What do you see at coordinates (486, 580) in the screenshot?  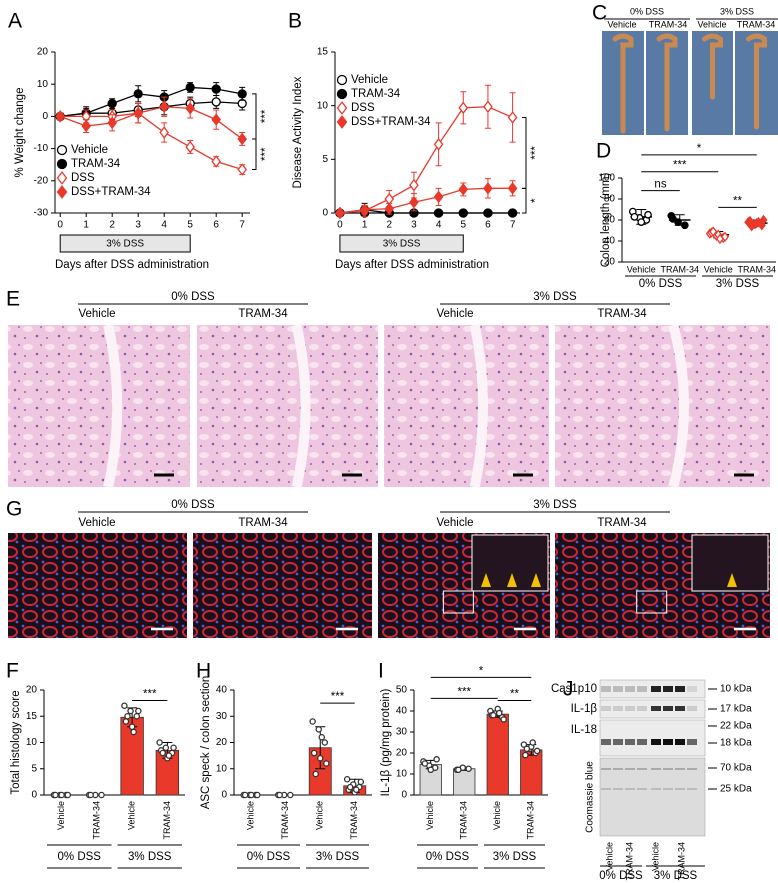 I see `arrowhead` at bounding box center [486, 580].